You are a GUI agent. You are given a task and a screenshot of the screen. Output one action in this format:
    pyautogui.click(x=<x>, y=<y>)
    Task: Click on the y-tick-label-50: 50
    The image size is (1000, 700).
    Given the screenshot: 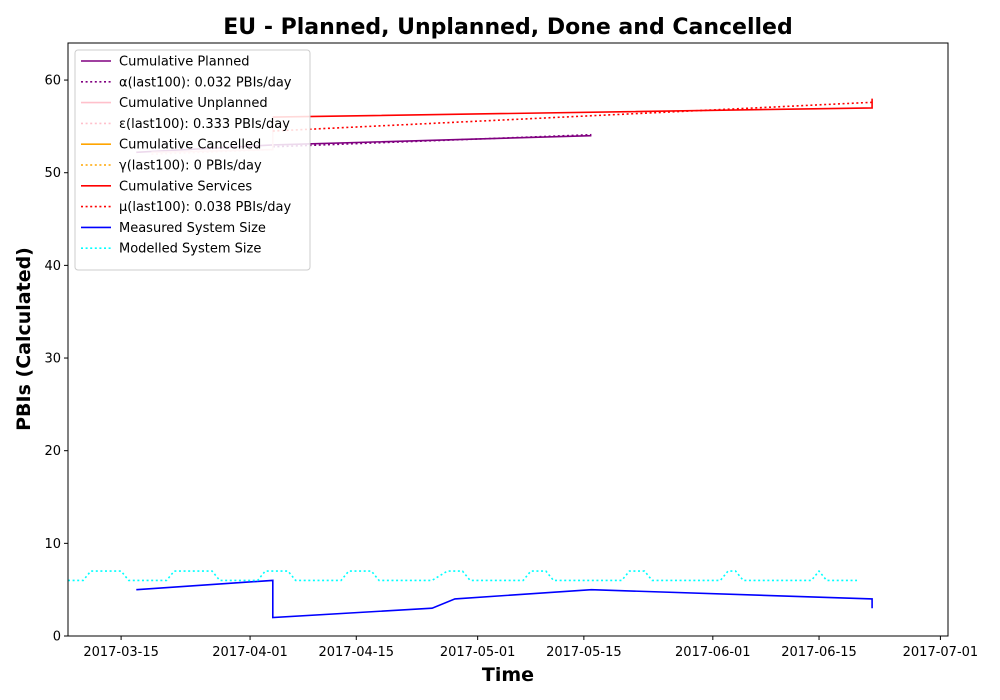 What is the action you would take?
    pyautogui.click(x=52, y=173)
    